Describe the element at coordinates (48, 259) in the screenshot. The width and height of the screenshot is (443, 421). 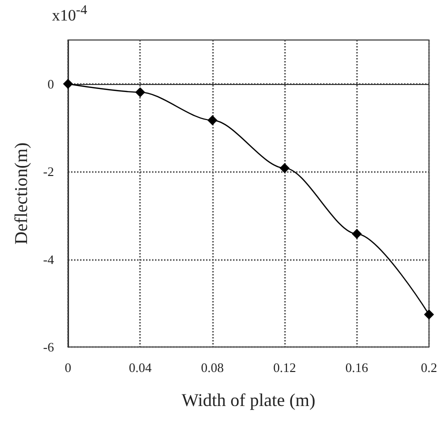
I see `y-tick-label: -4` at that location.